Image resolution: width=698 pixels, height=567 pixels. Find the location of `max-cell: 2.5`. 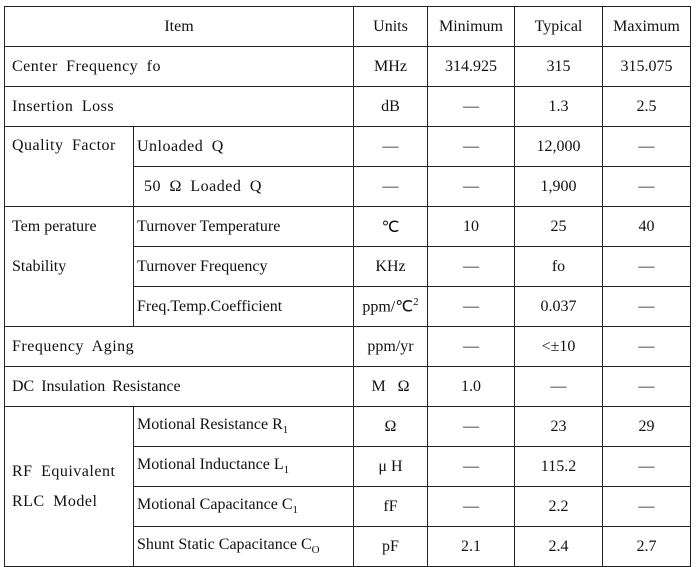

max-cell: 2.5 is located at coordinates (646, 106).